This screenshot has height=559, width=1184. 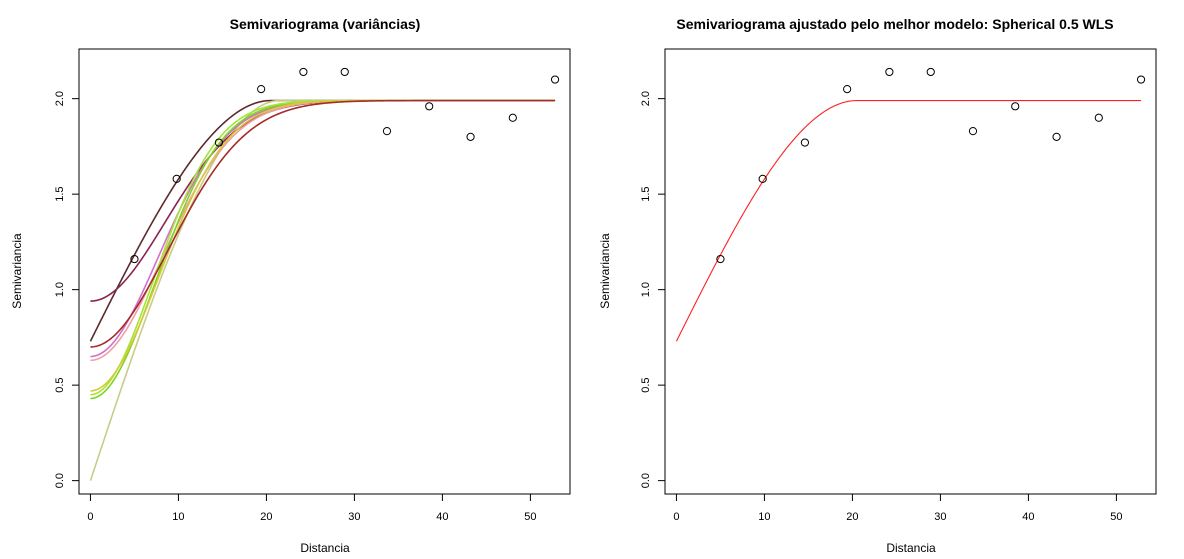 I want to click on y-axis-label-right: Semivariancia, so click(x=605, y=271).